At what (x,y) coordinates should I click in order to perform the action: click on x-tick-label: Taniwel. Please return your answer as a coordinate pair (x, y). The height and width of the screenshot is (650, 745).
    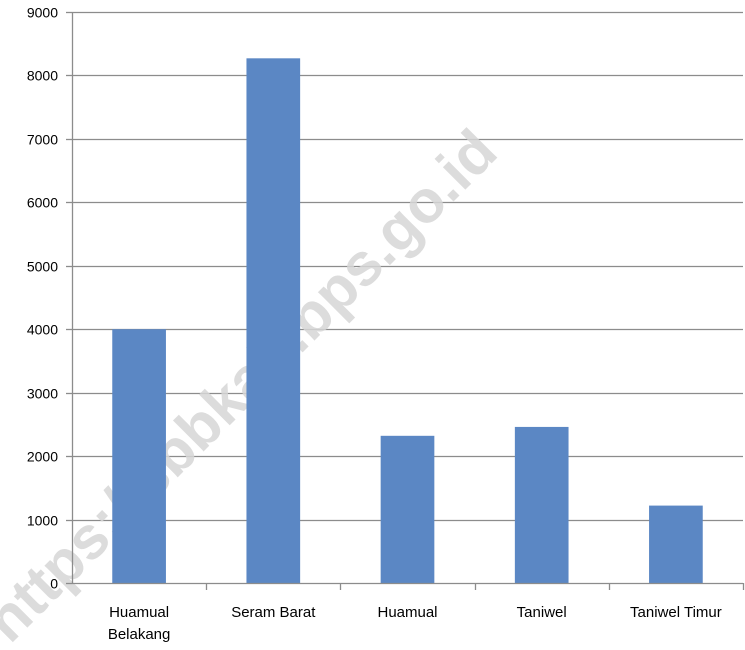
    Looking at the image, I should click on (542, 612).